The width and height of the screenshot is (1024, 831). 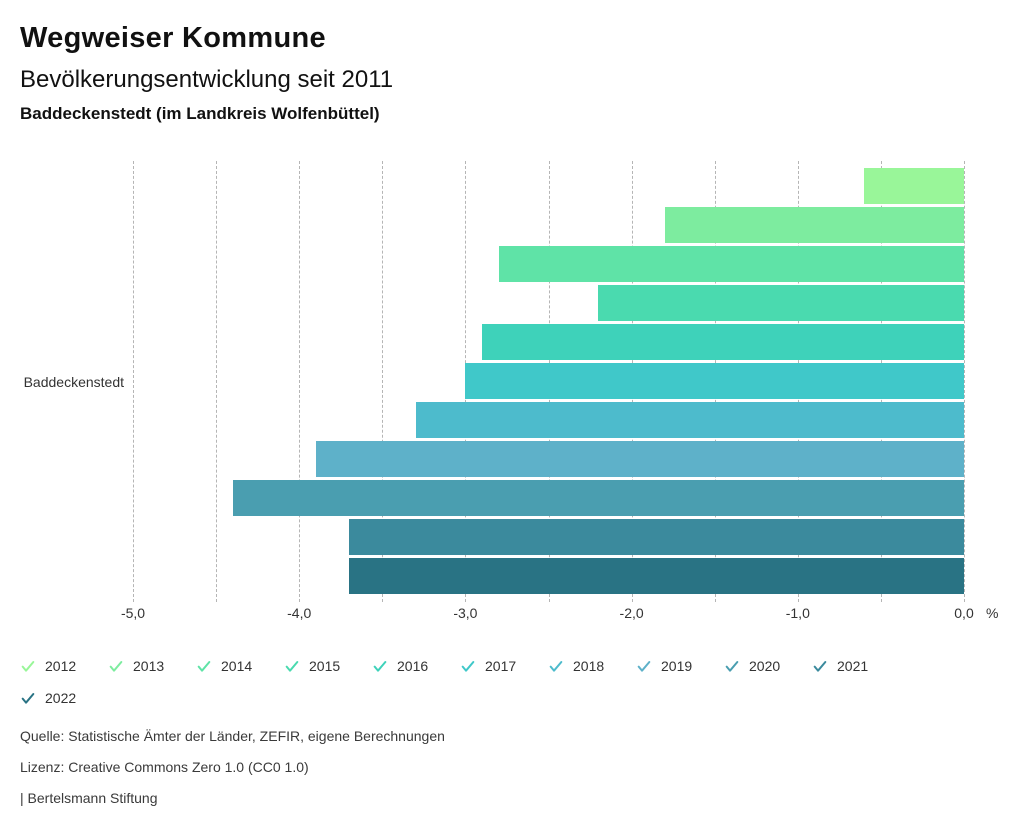 I want to click on legend-label: 2014, so click(x=237, y=666).